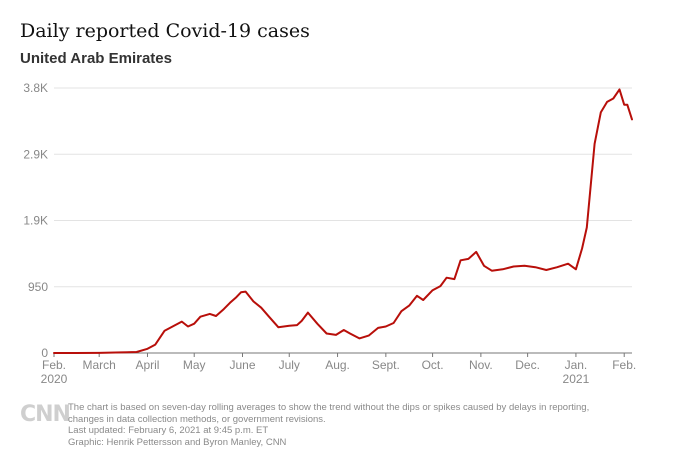 This screenshot has width=679, height=462. Describe the element at coordinates (527, 365) in the screenshot. I see `x-tick-label: Dec.` at that location.